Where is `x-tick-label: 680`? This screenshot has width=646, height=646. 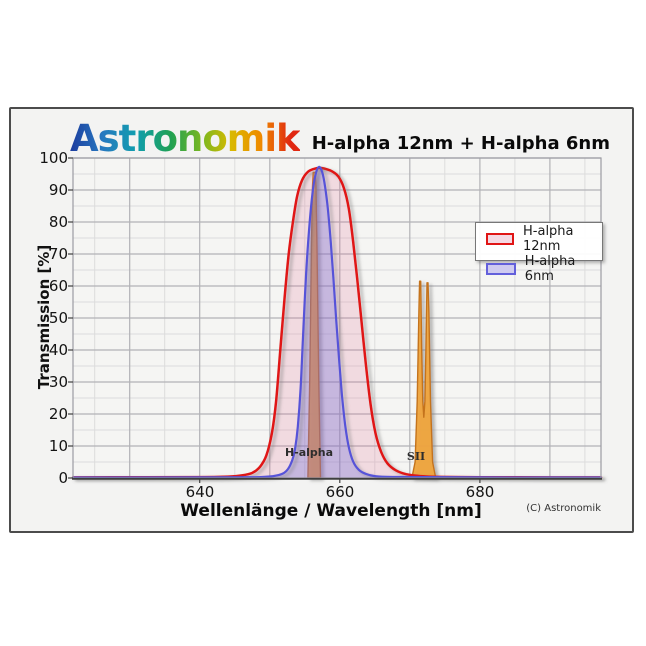
x-tick-label: 680 is located at coordinates (480, 492).